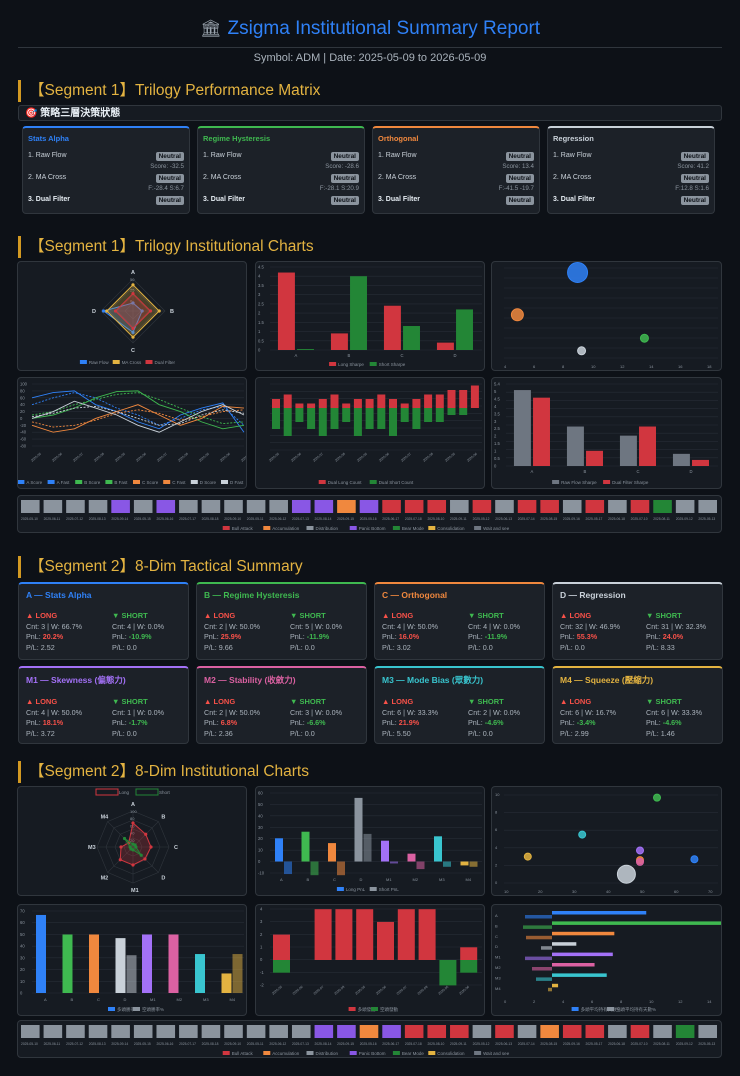  Describe the element at coordinates (526, 519) in the screenshot. I see `x-tick: 2025-07-14` at that location.